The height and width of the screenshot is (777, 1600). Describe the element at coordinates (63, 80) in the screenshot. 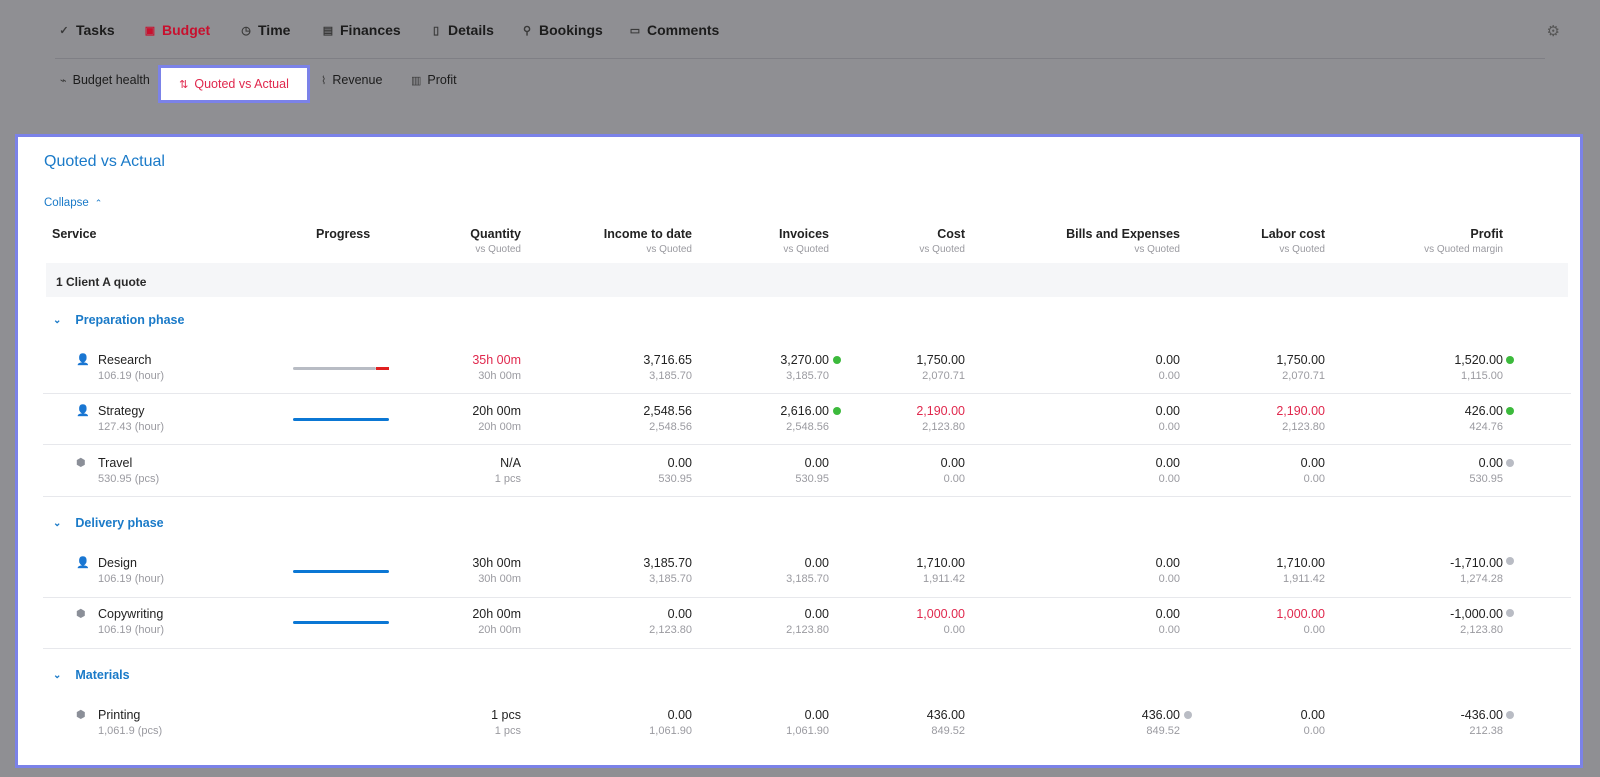

I see `pulse-icon: ⌁` at that location.